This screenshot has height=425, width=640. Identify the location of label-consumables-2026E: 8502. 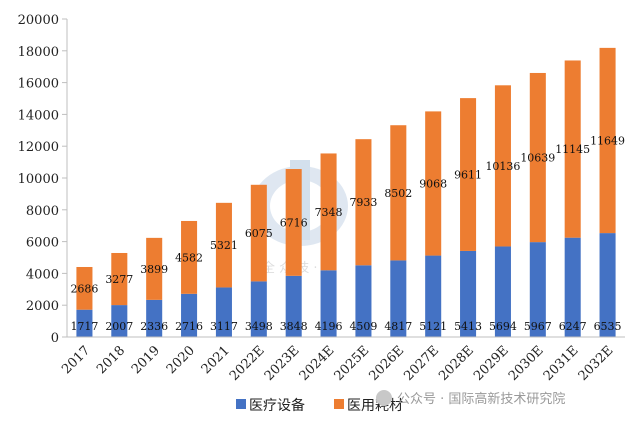
(398, 193).